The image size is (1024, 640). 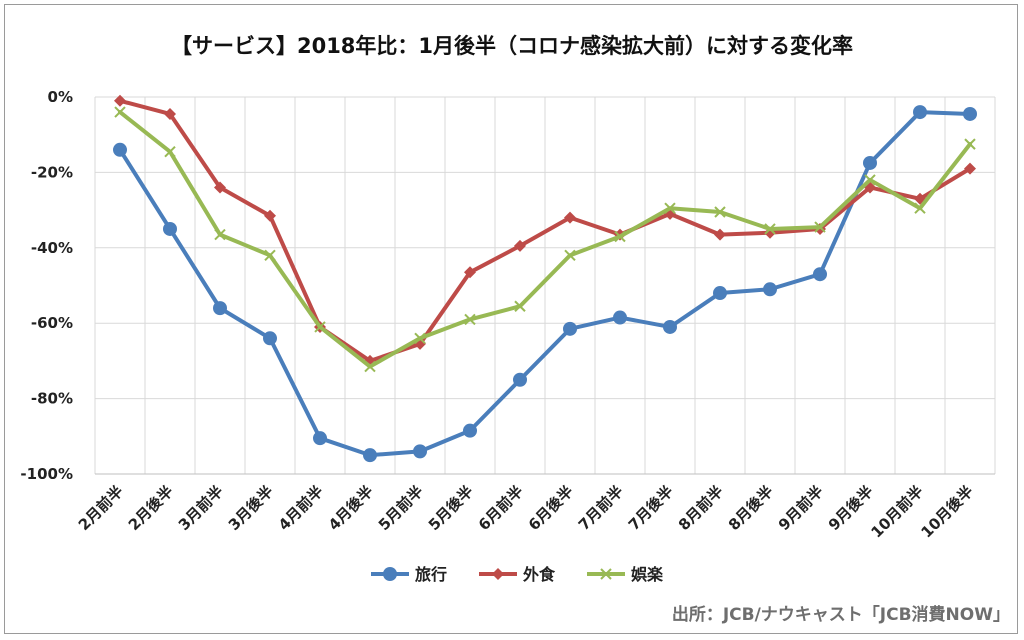 What do you see at coordinates (52, 399) in the screenshot?
I see `y-tick-label: -80%` at bounding box center [52, 399].